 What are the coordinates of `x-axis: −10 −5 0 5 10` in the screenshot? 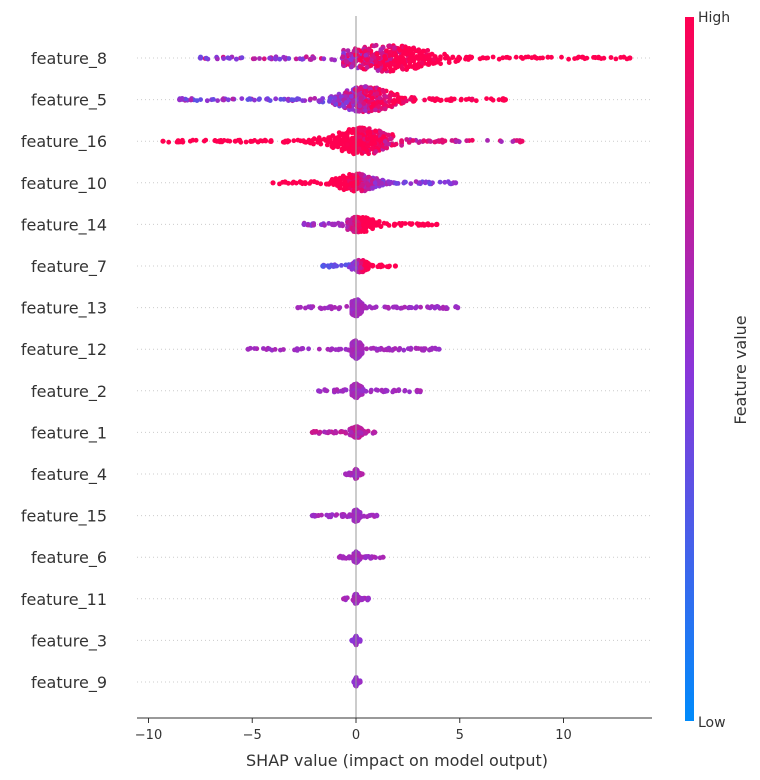 It's located at (393, 730).